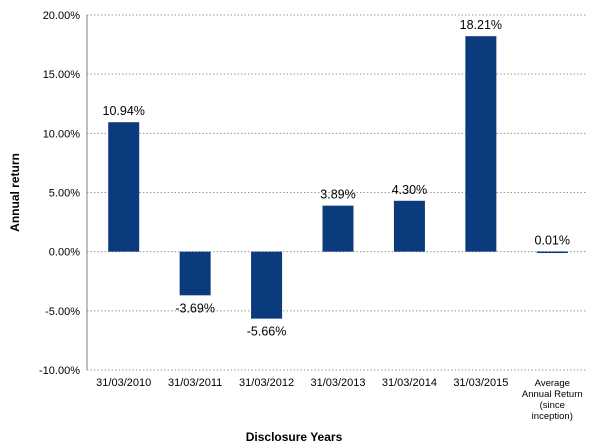  Describe the element at coordinates (123, 383) in the screenshot. I see `x-tick-label: 31/03/2010` at that location.